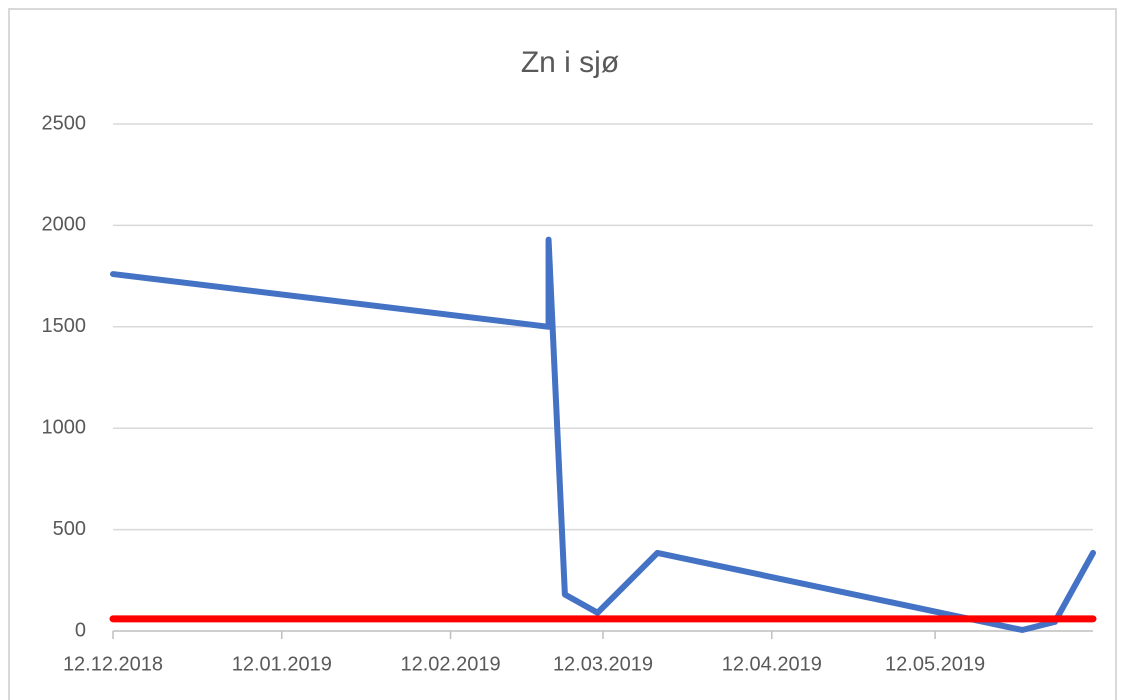 The width and height of the screenshot is (1125, 700). I want to click on y-tick-label: 1500, so click(64, 326).